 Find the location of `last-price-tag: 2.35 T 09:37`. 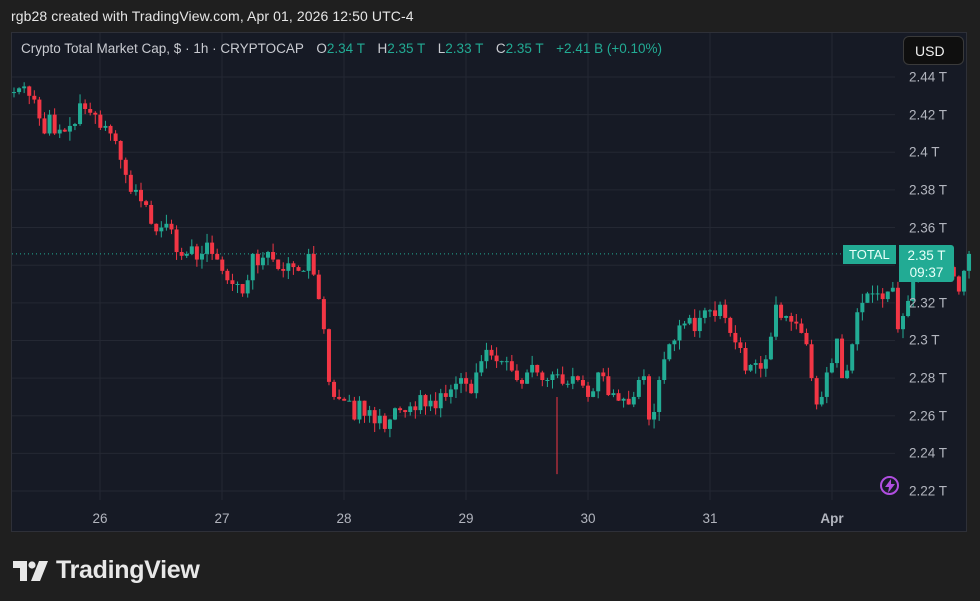

last-price-tag: 2.35 T 09:37 is located at coordinates (926, 263).